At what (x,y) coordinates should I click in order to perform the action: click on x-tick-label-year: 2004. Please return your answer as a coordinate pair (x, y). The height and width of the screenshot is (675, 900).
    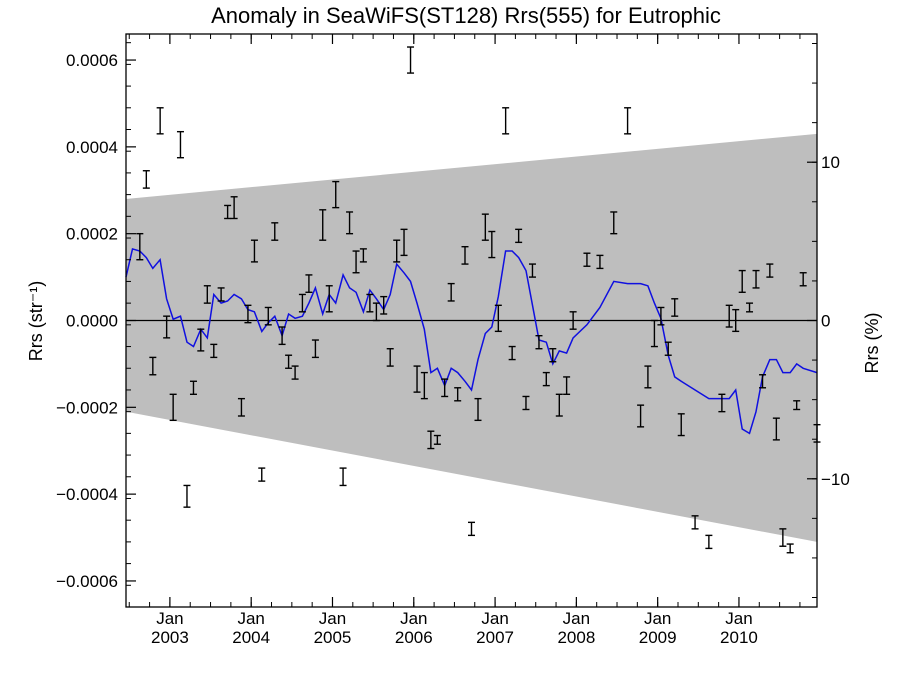
    Looking at the image, I should click on (251, 637).